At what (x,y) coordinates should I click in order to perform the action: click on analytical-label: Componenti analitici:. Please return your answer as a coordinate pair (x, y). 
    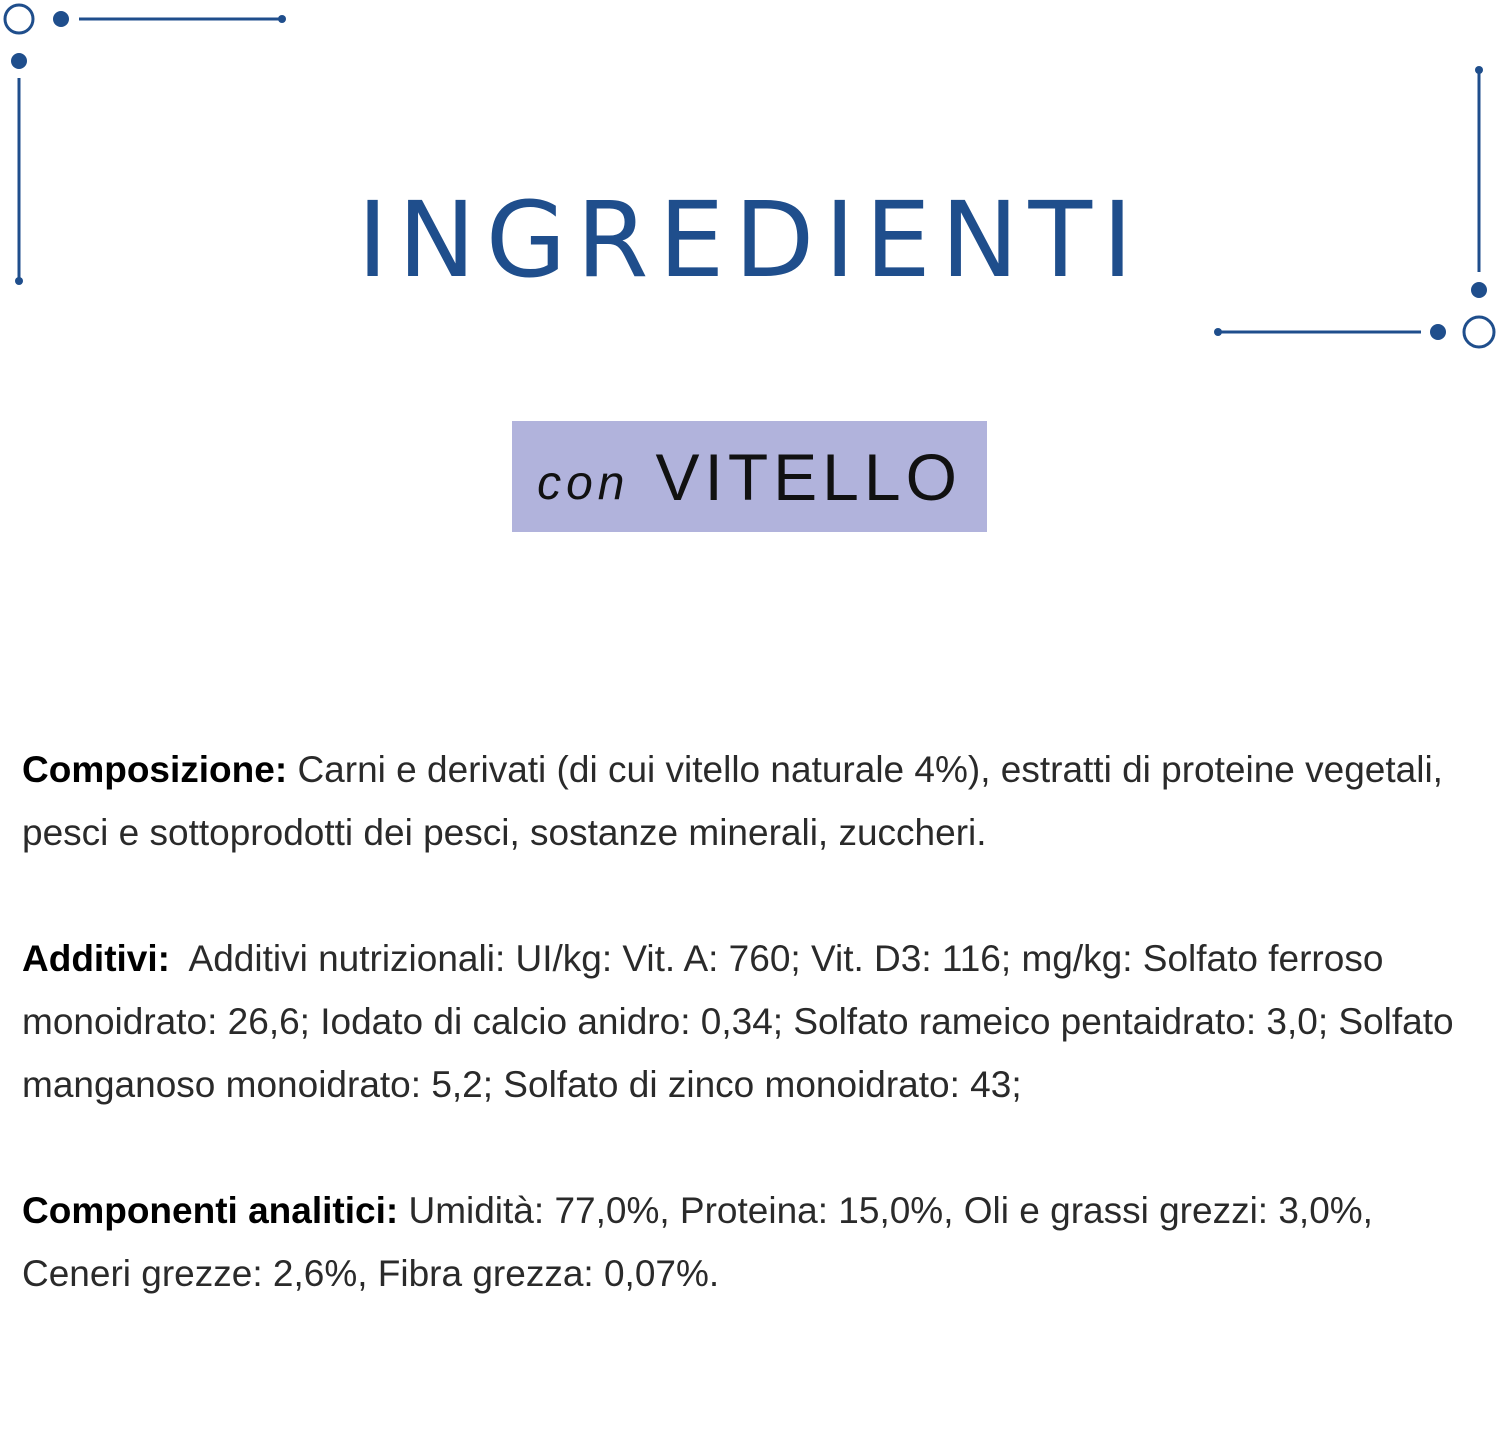
    Looking at the image, I should click on (210, 1210).